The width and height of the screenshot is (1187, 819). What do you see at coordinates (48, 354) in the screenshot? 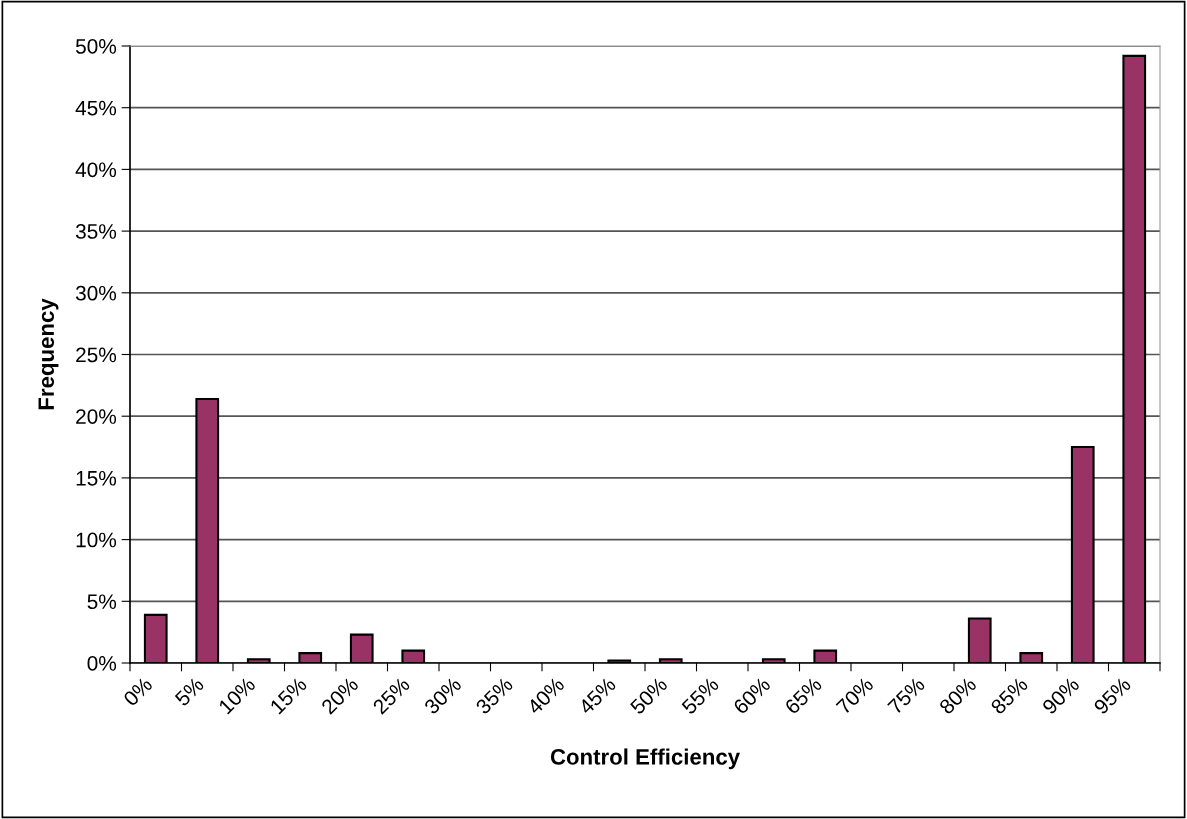
I see `y-axis-title: Frequency` at bounding box center [48, 354].